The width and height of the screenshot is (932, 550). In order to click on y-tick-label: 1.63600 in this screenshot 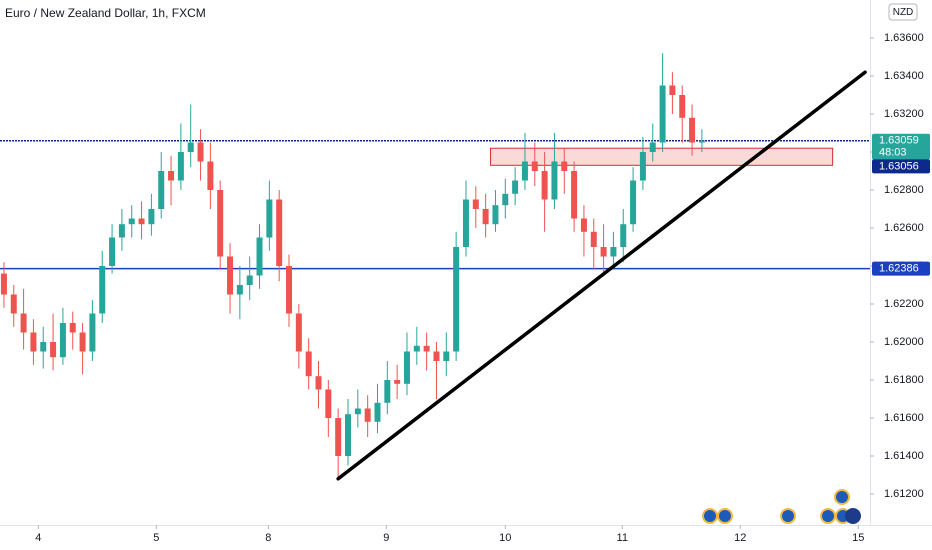, I will do `click(904, 38)`.